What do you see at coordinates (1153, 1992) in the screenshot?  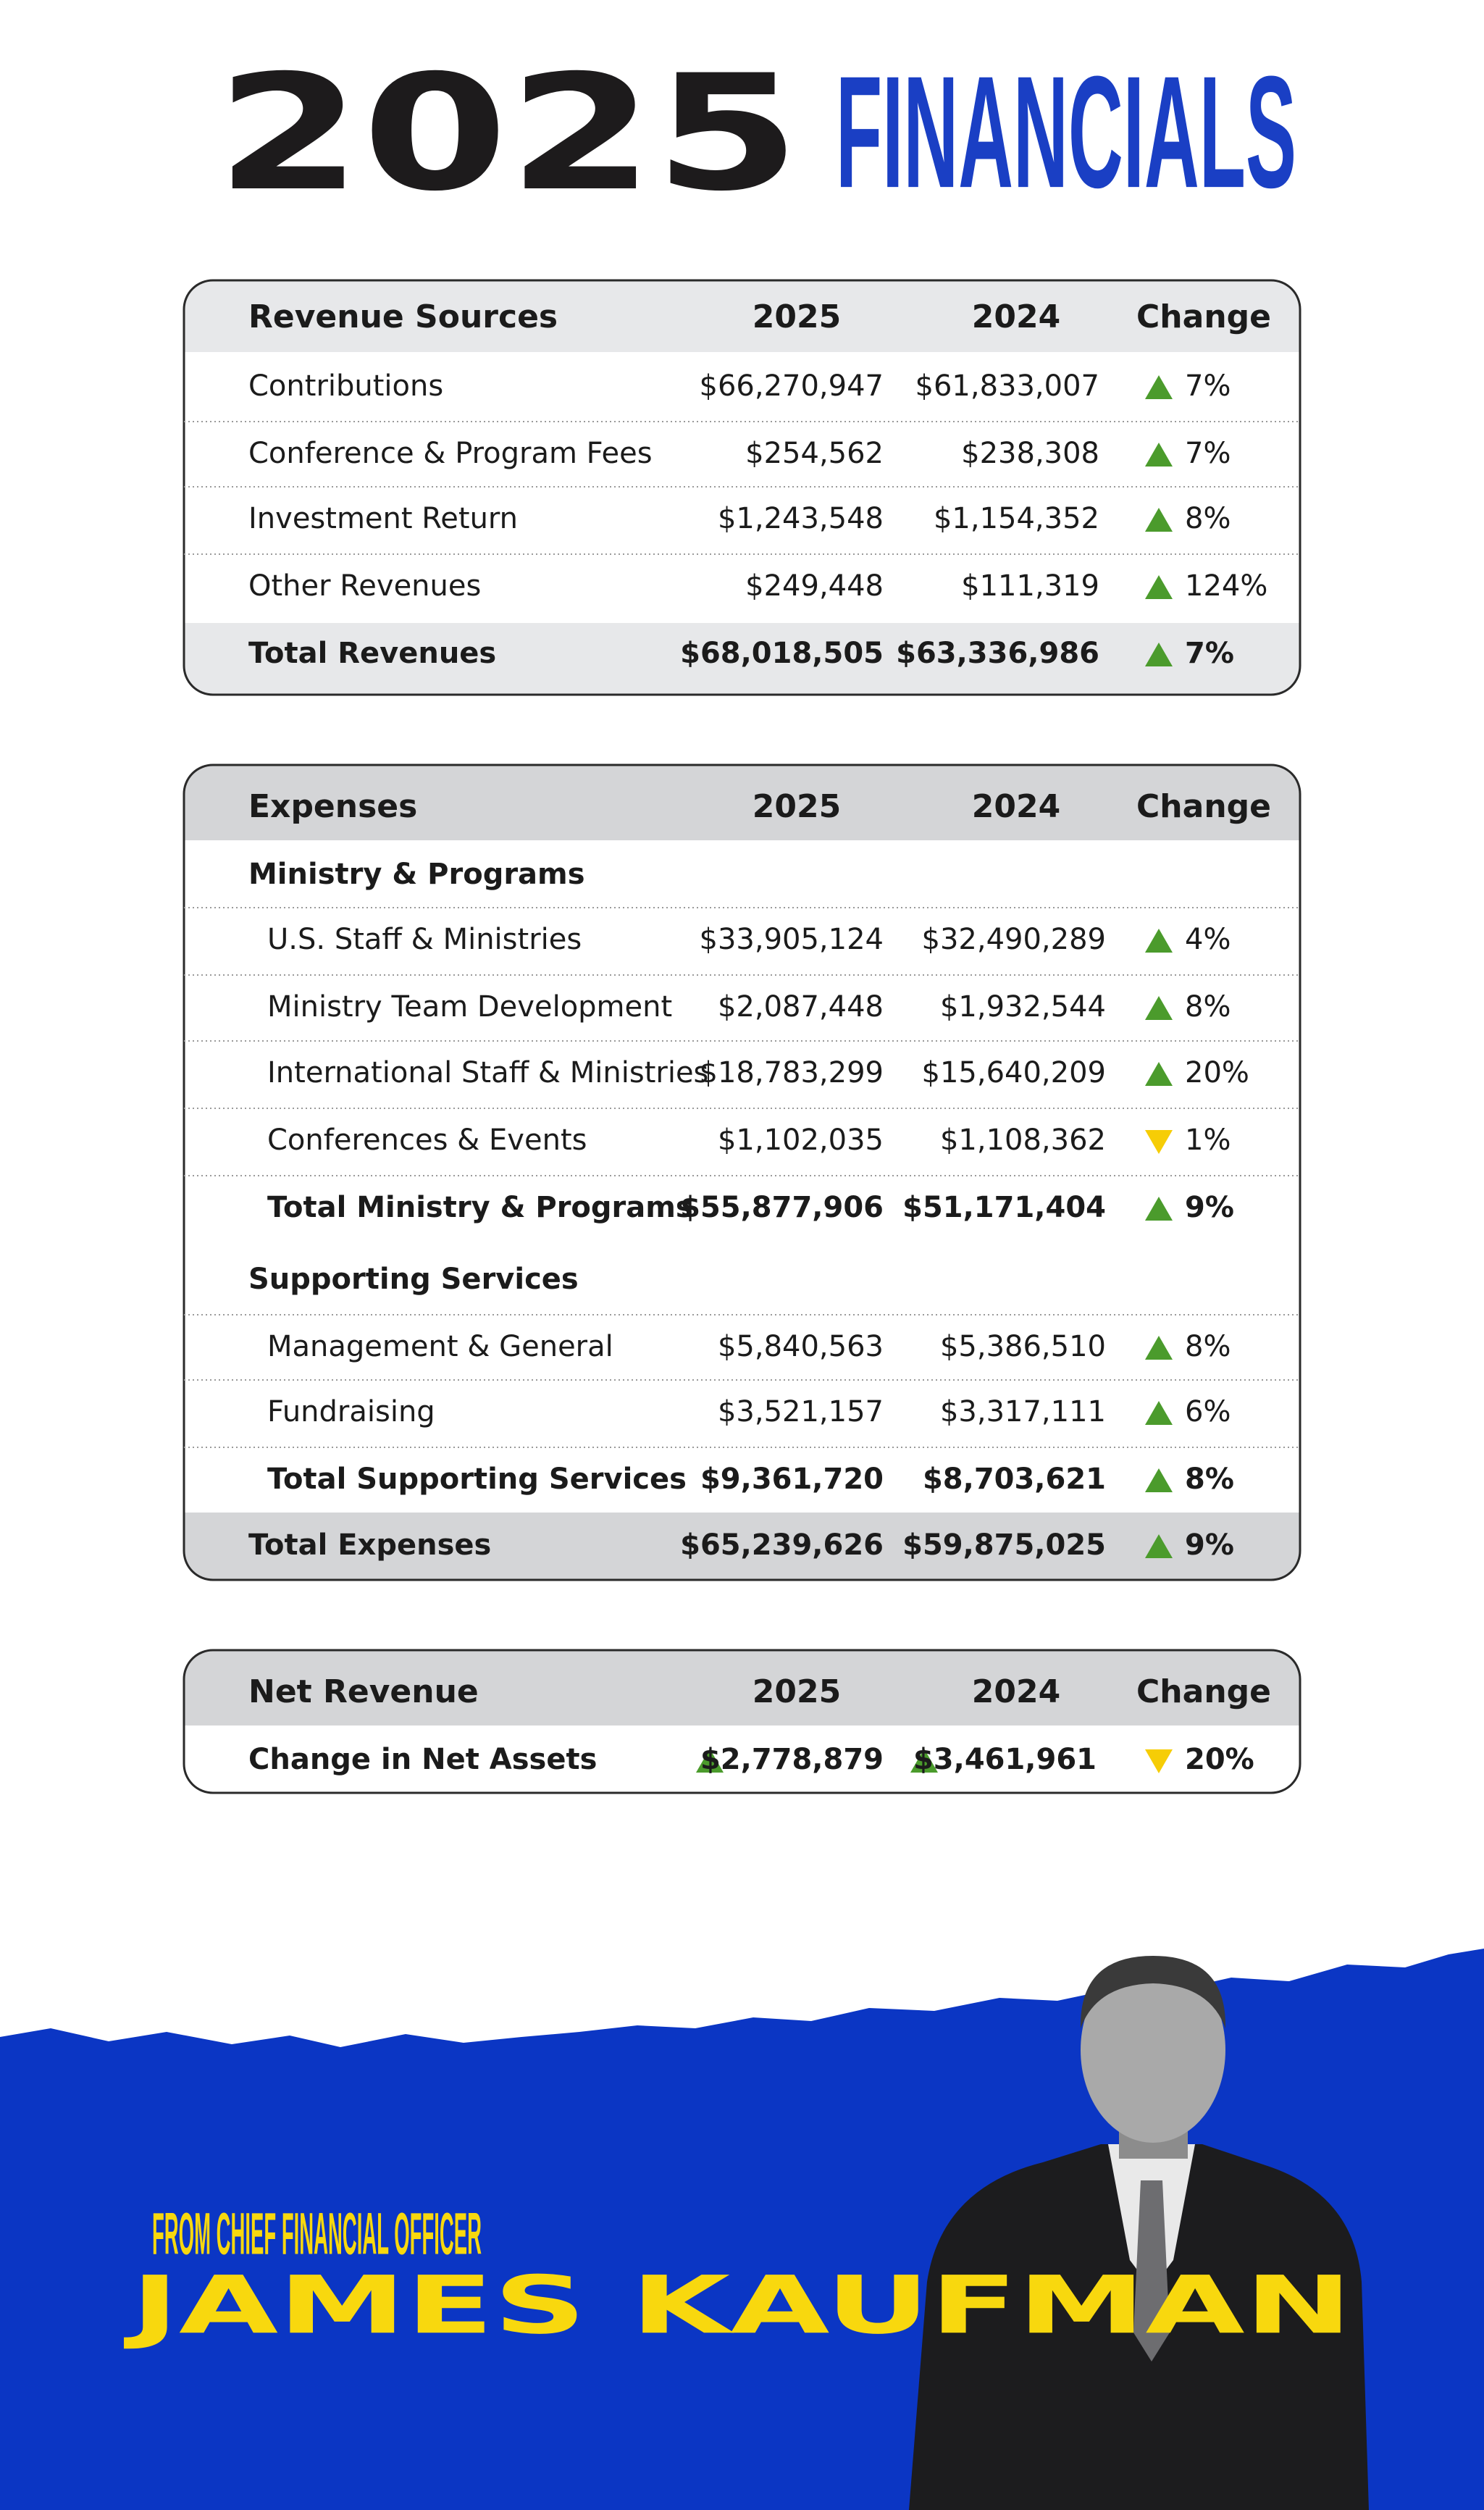 I see `portrait-hair` at bounding box center [1153, 1992].